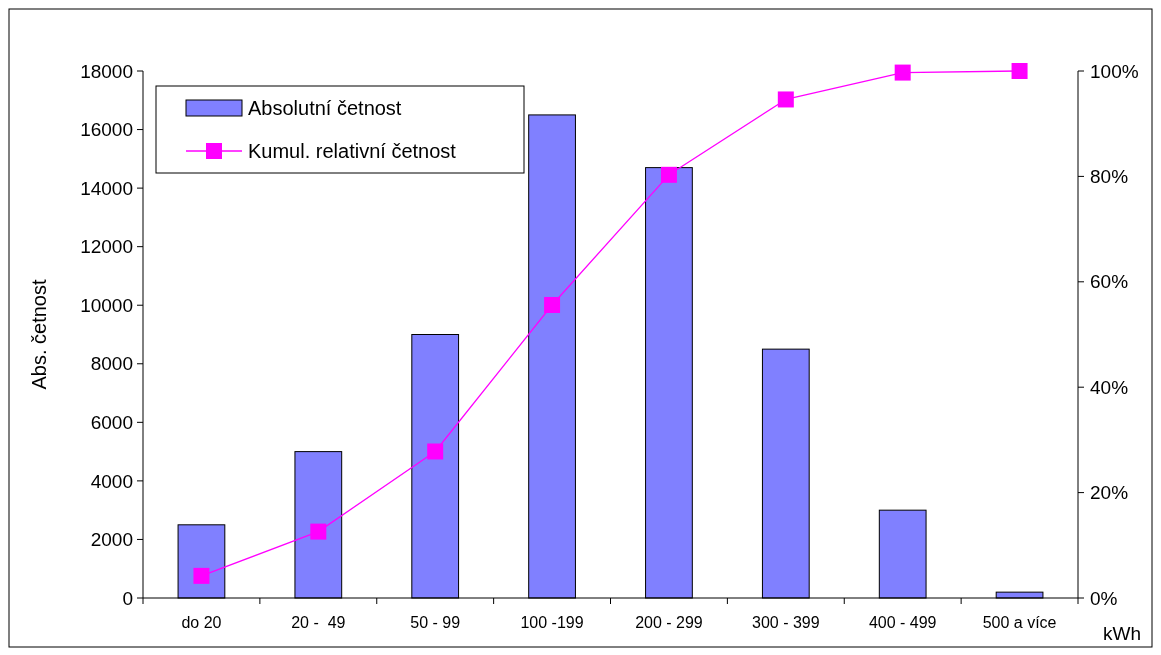 The image size is (1161, 655). Describe the element at coordinates (127, 598) in the screenshot. I see `y-tick-label: 0` at that location.